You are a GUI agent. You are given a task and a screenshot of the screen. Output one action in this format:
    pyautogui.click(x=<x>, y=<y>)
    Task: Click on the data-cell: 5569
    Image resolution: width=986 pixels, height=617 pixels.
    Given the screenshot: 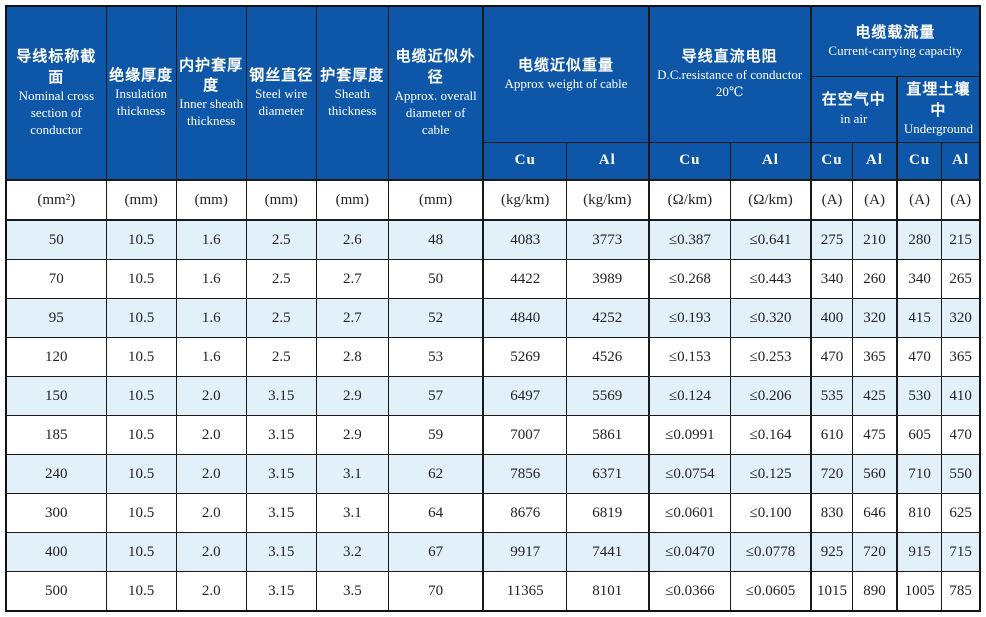 What is the action you would take?
    pyautogui.click(x=607, y=396)
    